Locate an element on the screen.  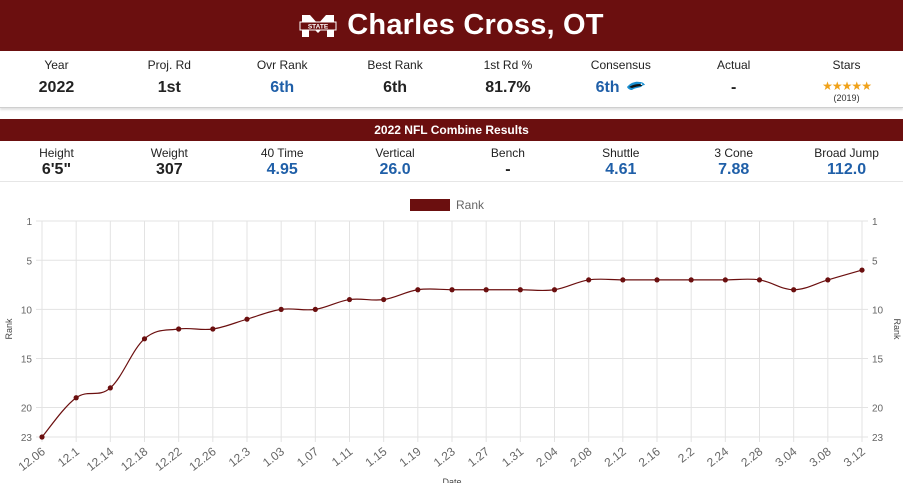
combine-value: 4.61 is located at coordinates (621, 169).